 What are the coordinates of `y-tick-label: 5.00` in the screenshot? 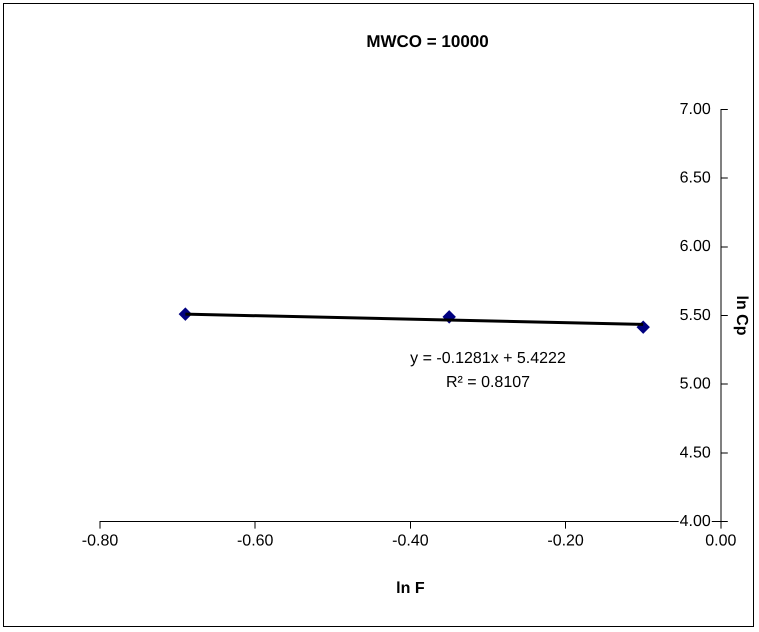 It's located at (695, 384).